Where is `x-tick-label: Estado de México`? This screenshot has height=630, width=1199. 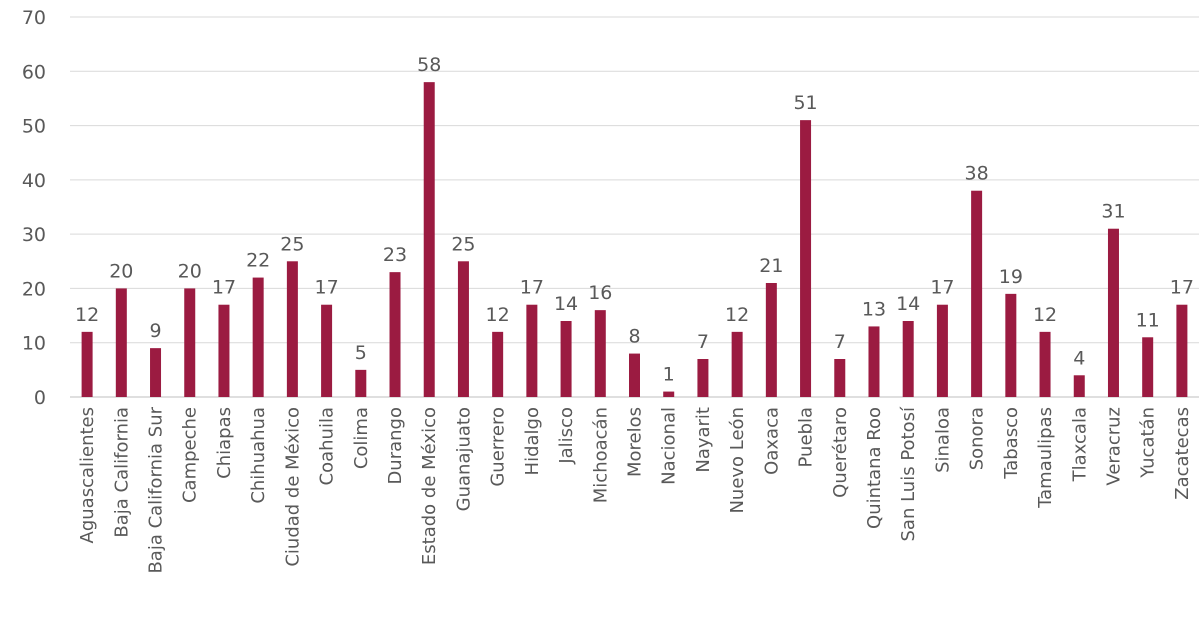 x-tick-label: Estado de México is located at coordinates (429, 486).